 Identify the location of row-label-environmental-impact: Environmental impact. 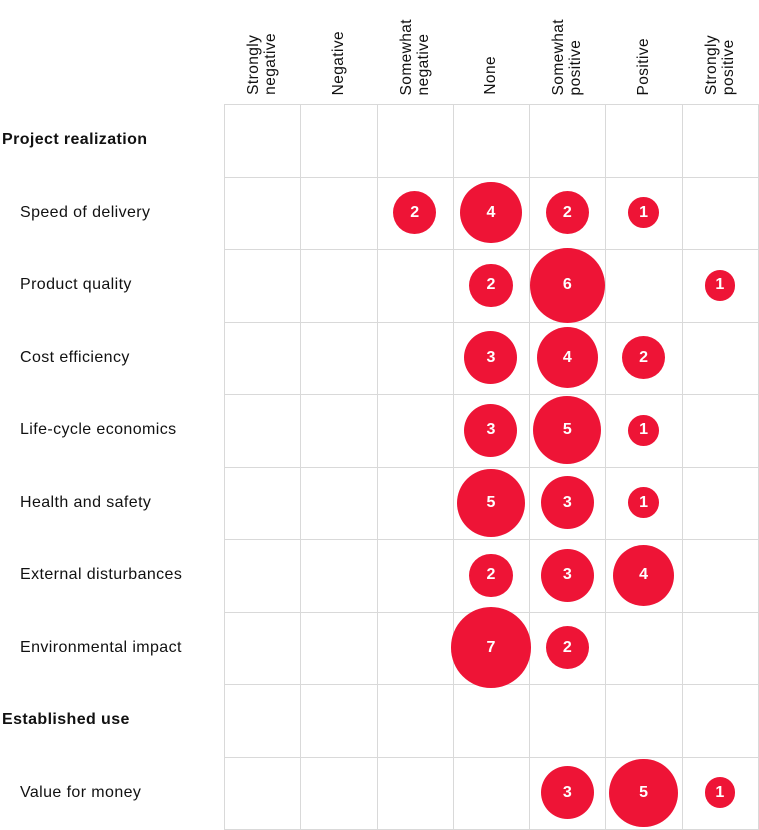
(101, 647).